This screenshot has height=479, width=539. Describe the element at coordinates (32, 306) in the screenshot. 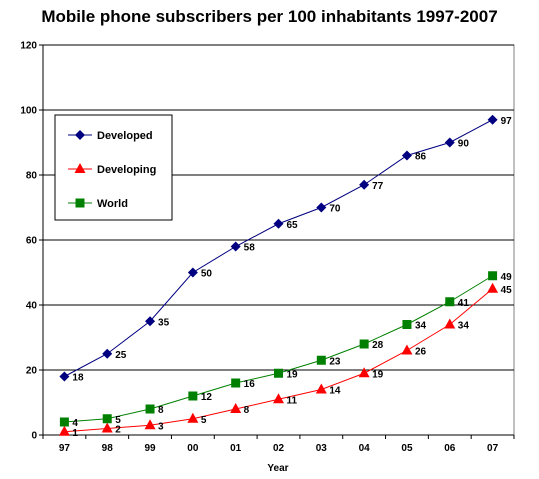

I see `y-tick-label: 40` at that location.